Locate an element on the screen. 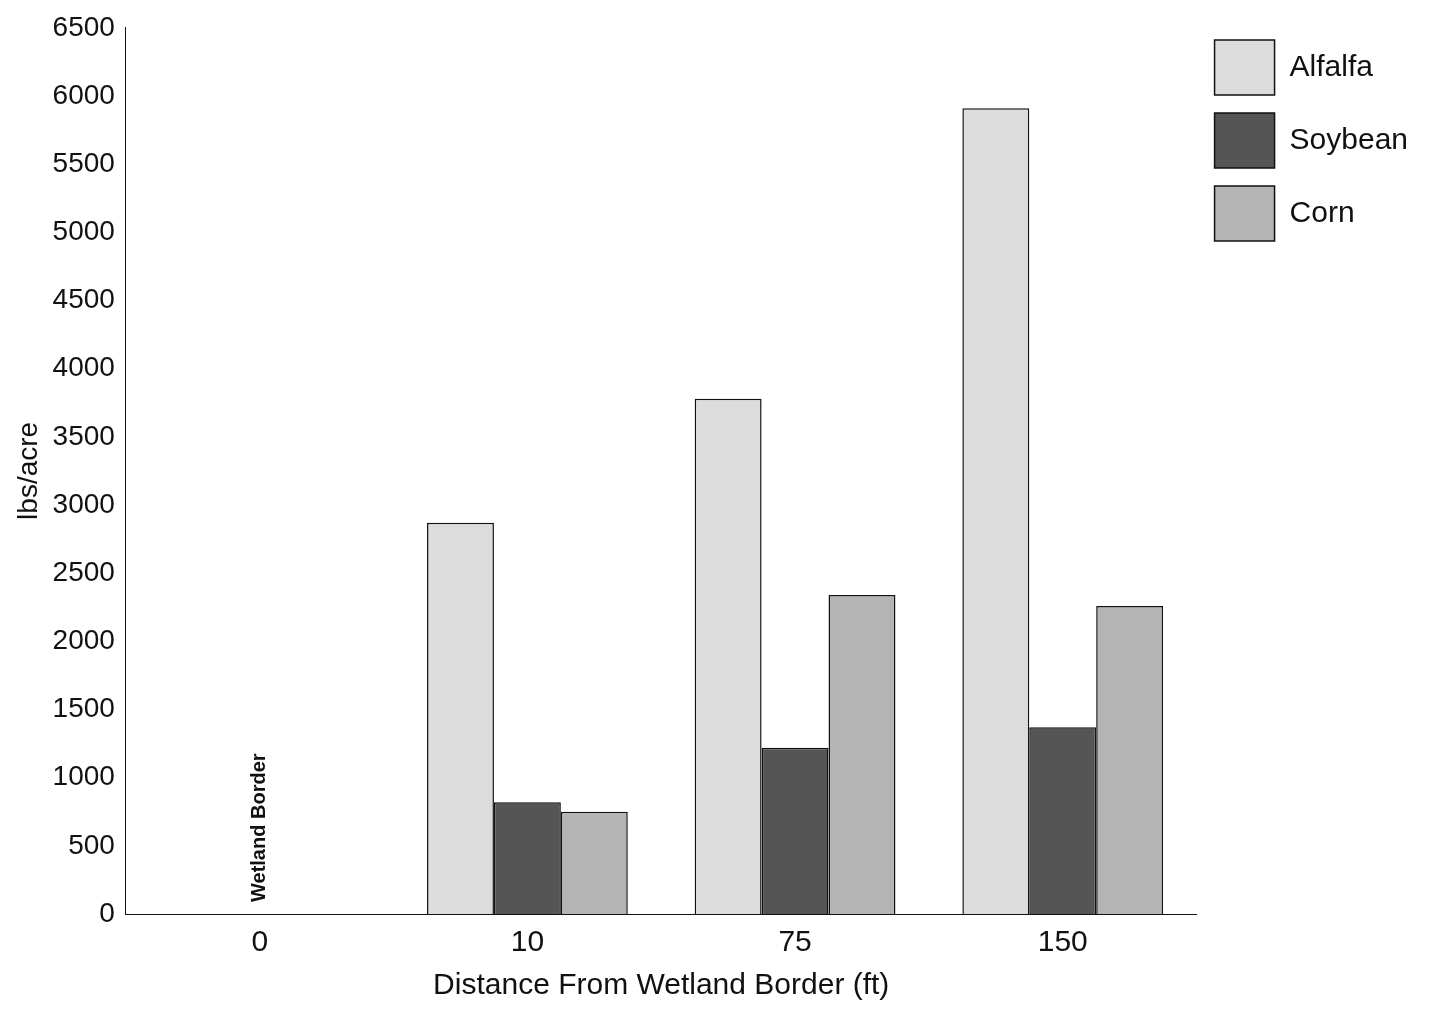 The width and height of the screenshot is (1443, 1025). x-axis-title: Distance From Wetland Border (ft) is located at coordinates (661, 984).